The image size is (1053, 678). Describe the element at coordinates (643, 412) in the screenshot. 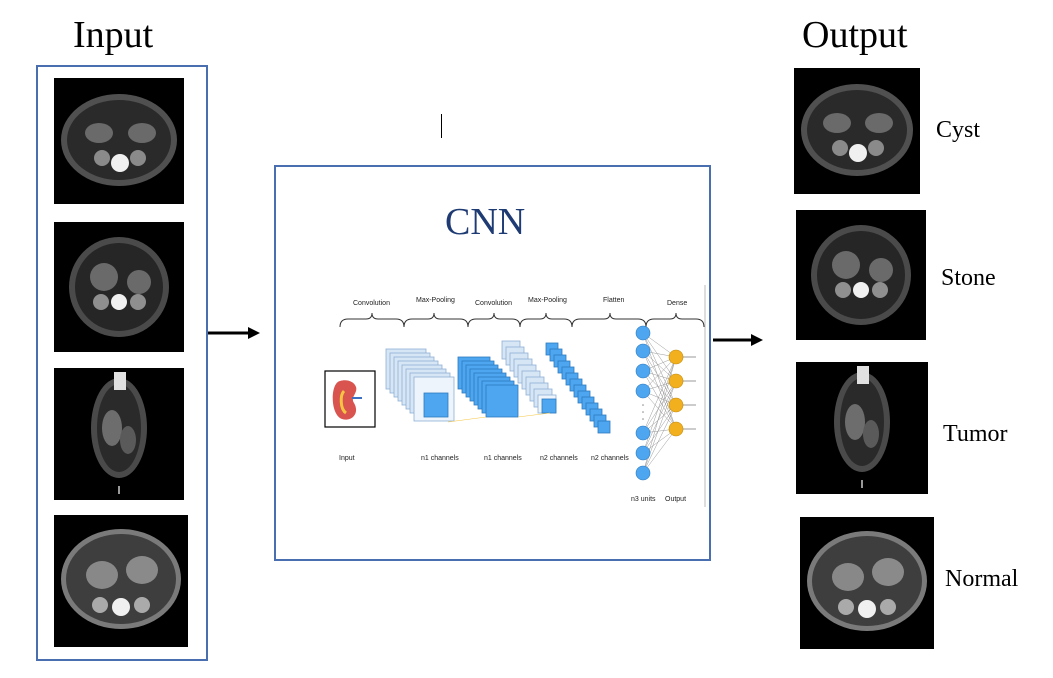

I see `ellipsis-dots` at that location.